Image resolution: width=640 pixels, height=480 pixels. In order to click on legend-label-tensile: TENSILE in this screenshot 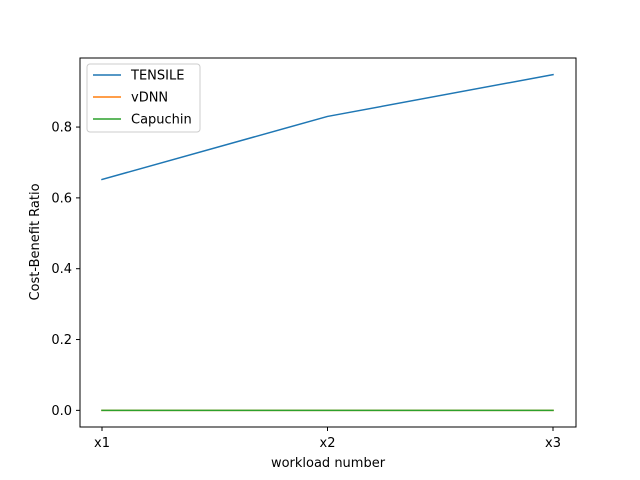, I will do `click(157, 76)`.